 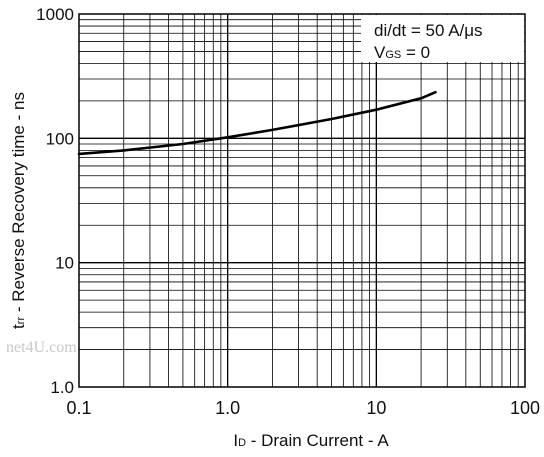 I want to click on y-tick-label: 100, so click(x=60, y=138).